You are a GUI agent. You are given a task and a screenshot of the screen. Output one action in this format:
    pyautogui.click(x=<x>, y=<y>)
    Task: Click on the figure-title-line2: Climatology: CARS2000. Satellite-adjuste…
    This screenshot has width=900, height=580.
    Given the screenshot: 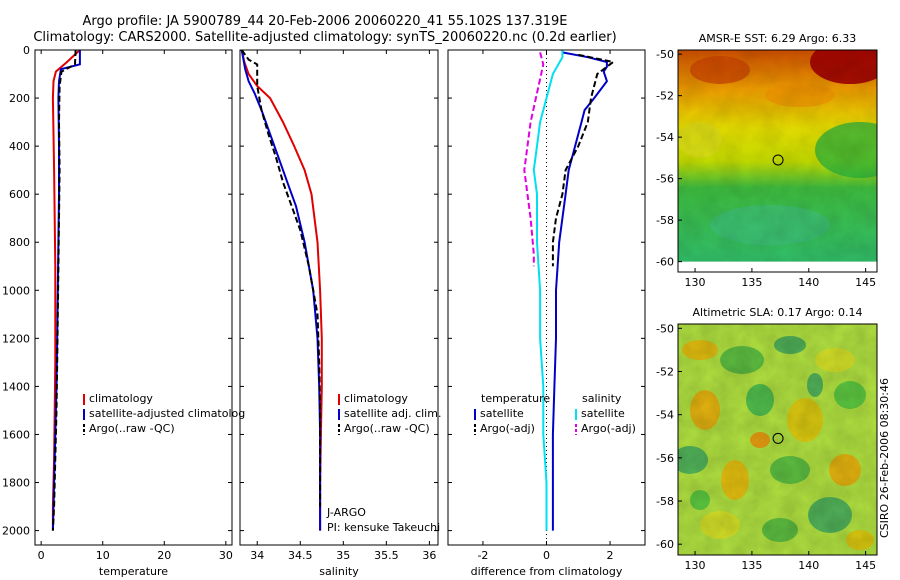 What is the action you would take?
    pyautogui.click(x=325, y=37)
    